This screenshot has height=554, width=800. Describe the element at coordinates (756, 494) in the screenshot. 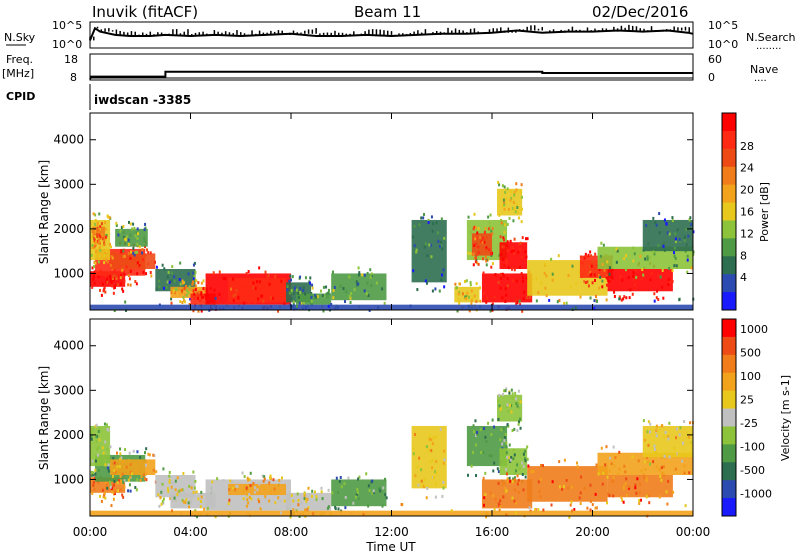

I see `colorbar-tick-label: -1000` at that location.